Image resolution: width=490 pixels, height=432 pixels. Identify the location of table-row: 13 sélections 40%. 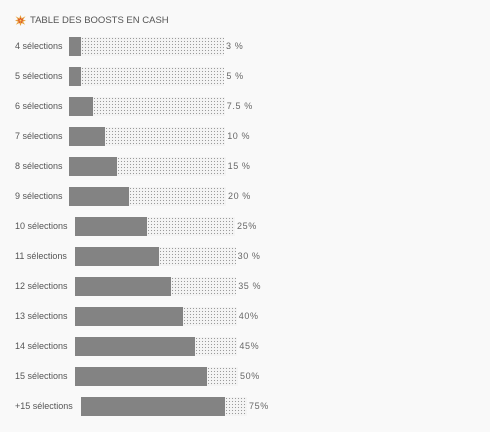
(245, 317).